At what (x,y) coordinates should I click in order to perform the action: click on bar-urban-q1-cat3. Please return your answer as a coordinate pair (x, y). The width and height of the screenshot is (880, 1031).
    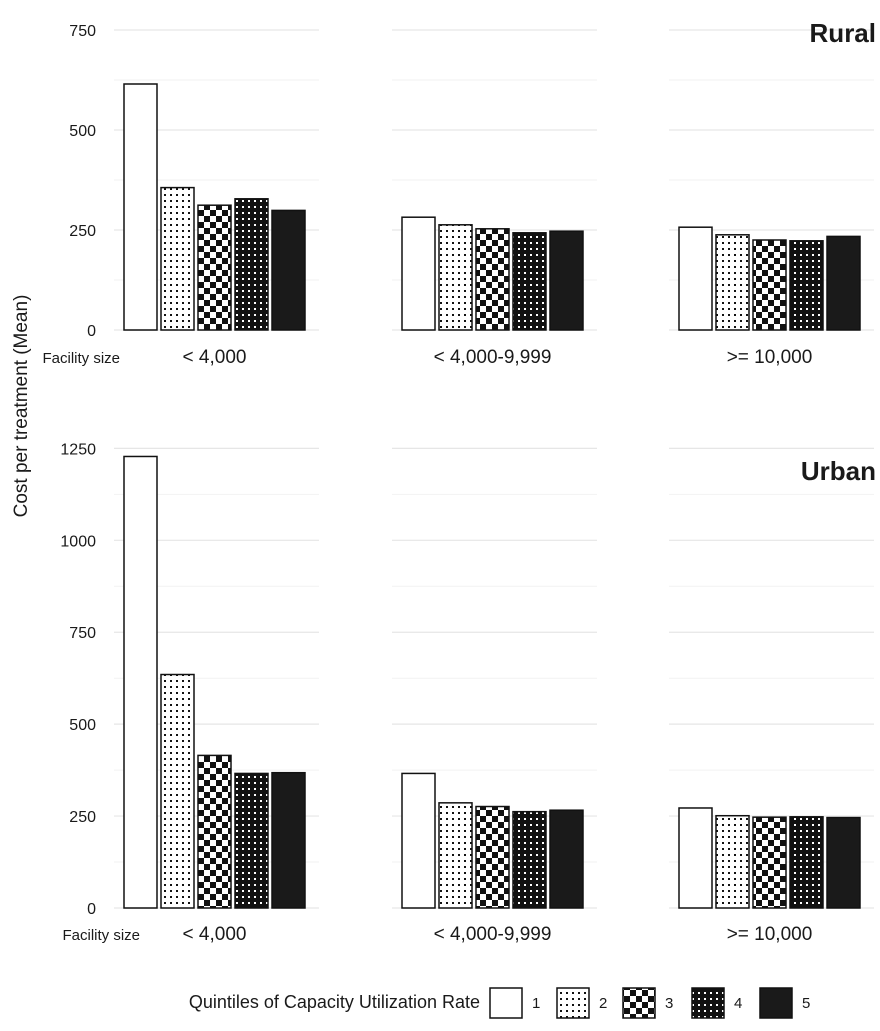
    Looking at the image, I should click on (695, 858).